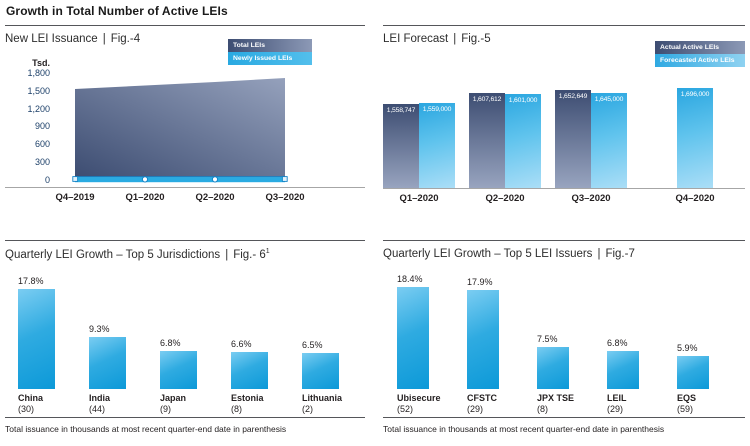 The height and width of the screenshot is (446, 750). What do you see at coordinates (419, 198) in the screenshot?
I see `x-tick-fig5-q1: Q1–2020` at bounding box center [419, 198].